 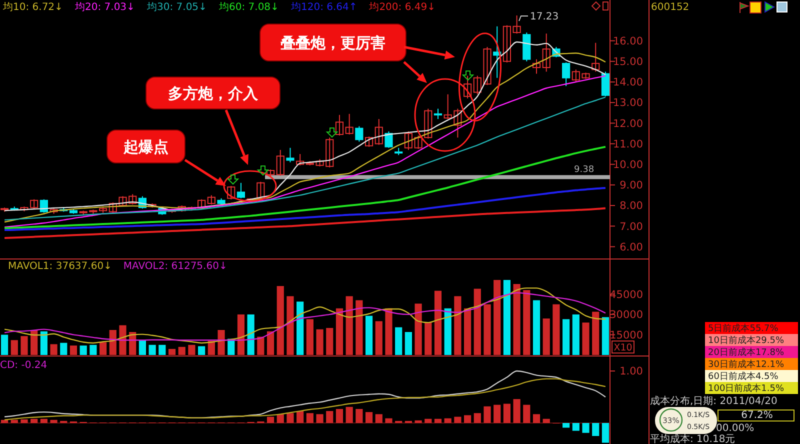 What do you see at coordinates (746, 340) in the screenshot?
I see `text: 10日前成本29.5%` at bounding box center [746, 340].